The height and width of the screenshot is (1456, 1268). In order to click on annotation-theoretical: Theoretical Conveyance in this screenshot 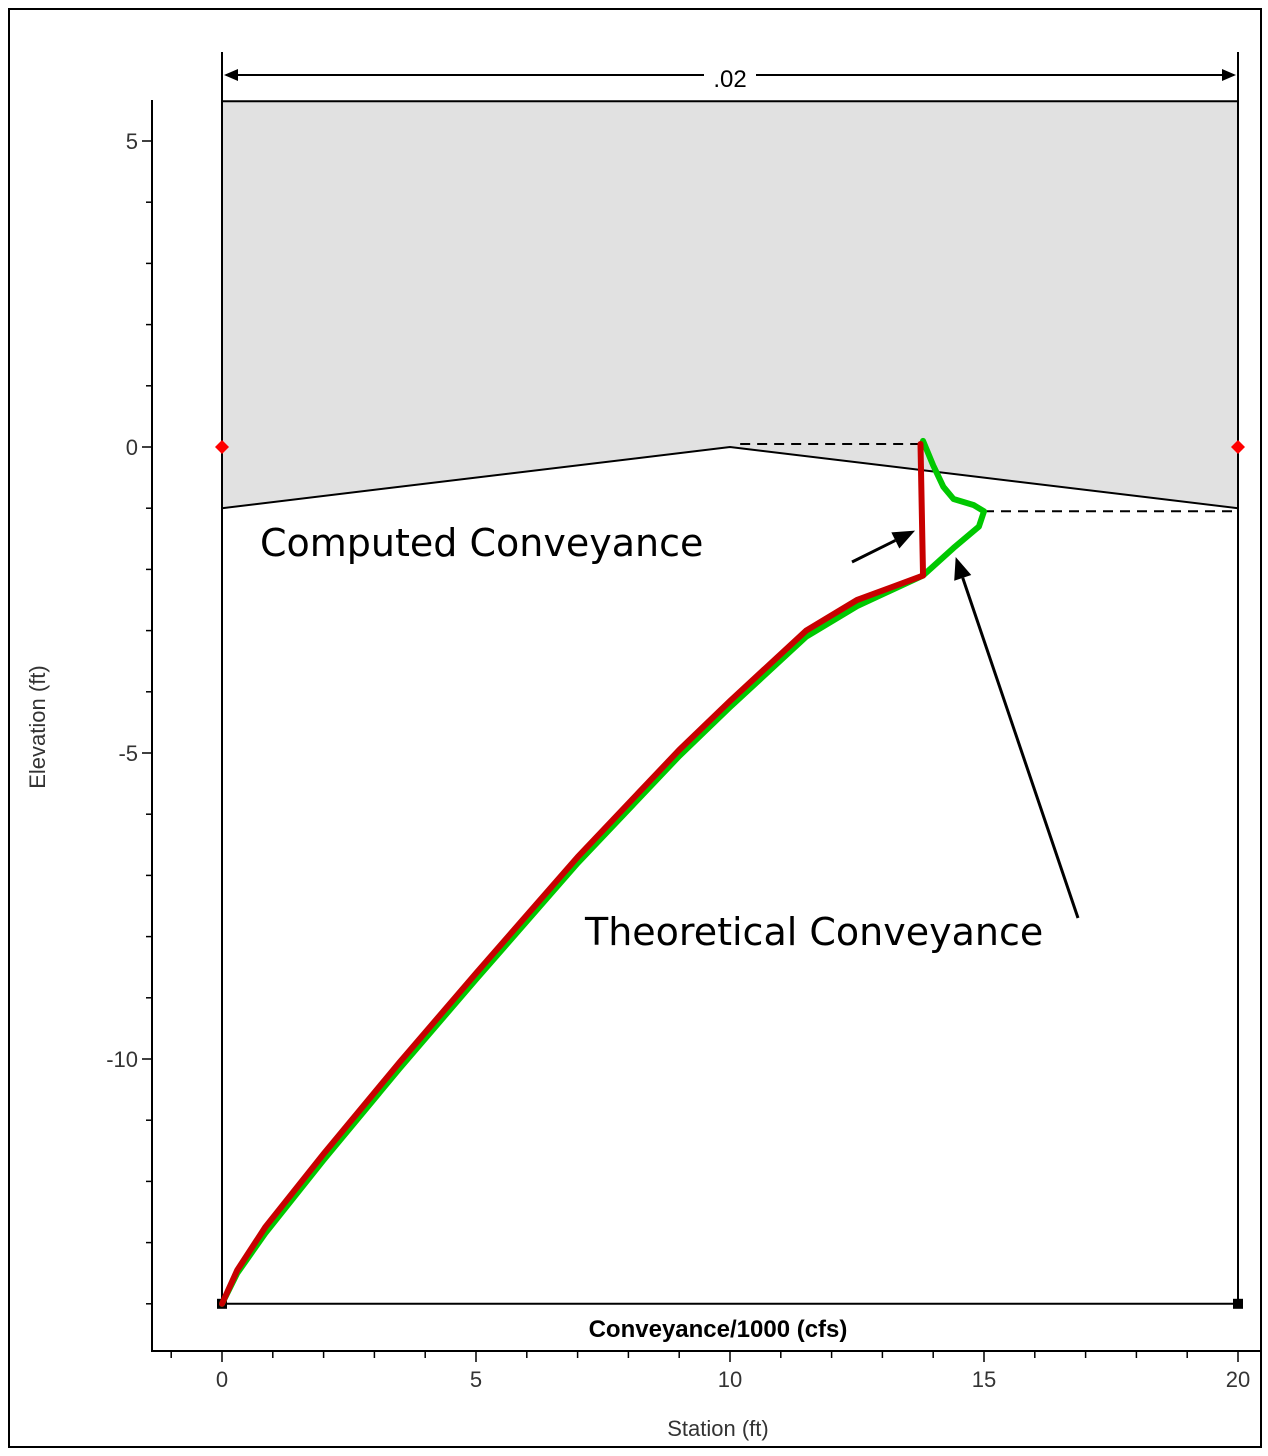, I will do `click(813, 932)`.